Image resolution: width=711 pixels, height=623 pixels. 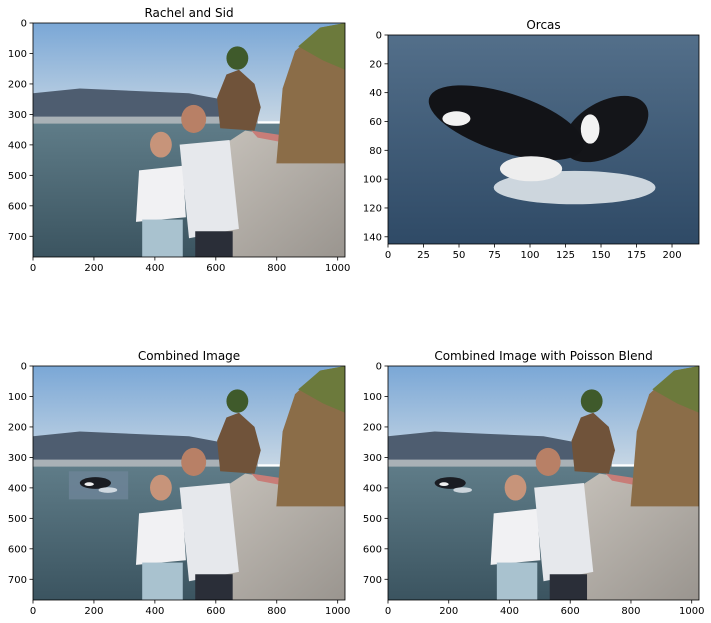 I want to click on x-tick-label: 150, so click(x=600, y=255).